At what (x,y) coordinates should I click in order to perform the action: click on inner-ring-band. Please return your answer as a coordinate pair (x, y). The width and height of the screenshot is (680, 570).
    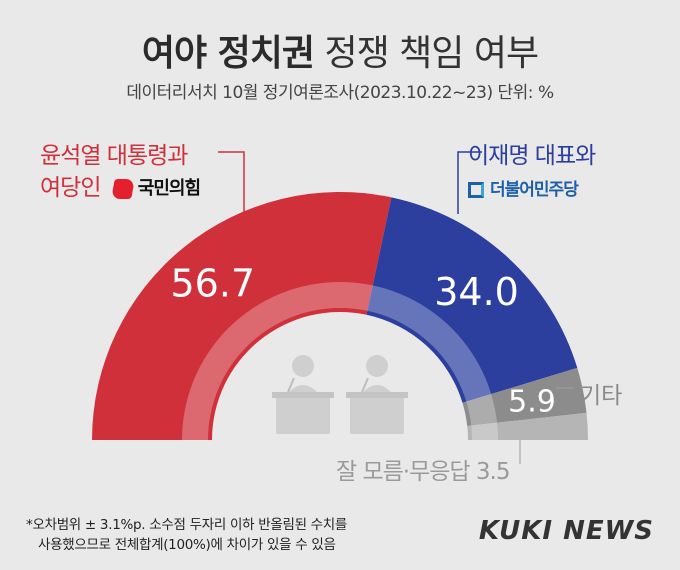
    Looking at the image, I should click on (340, 361).